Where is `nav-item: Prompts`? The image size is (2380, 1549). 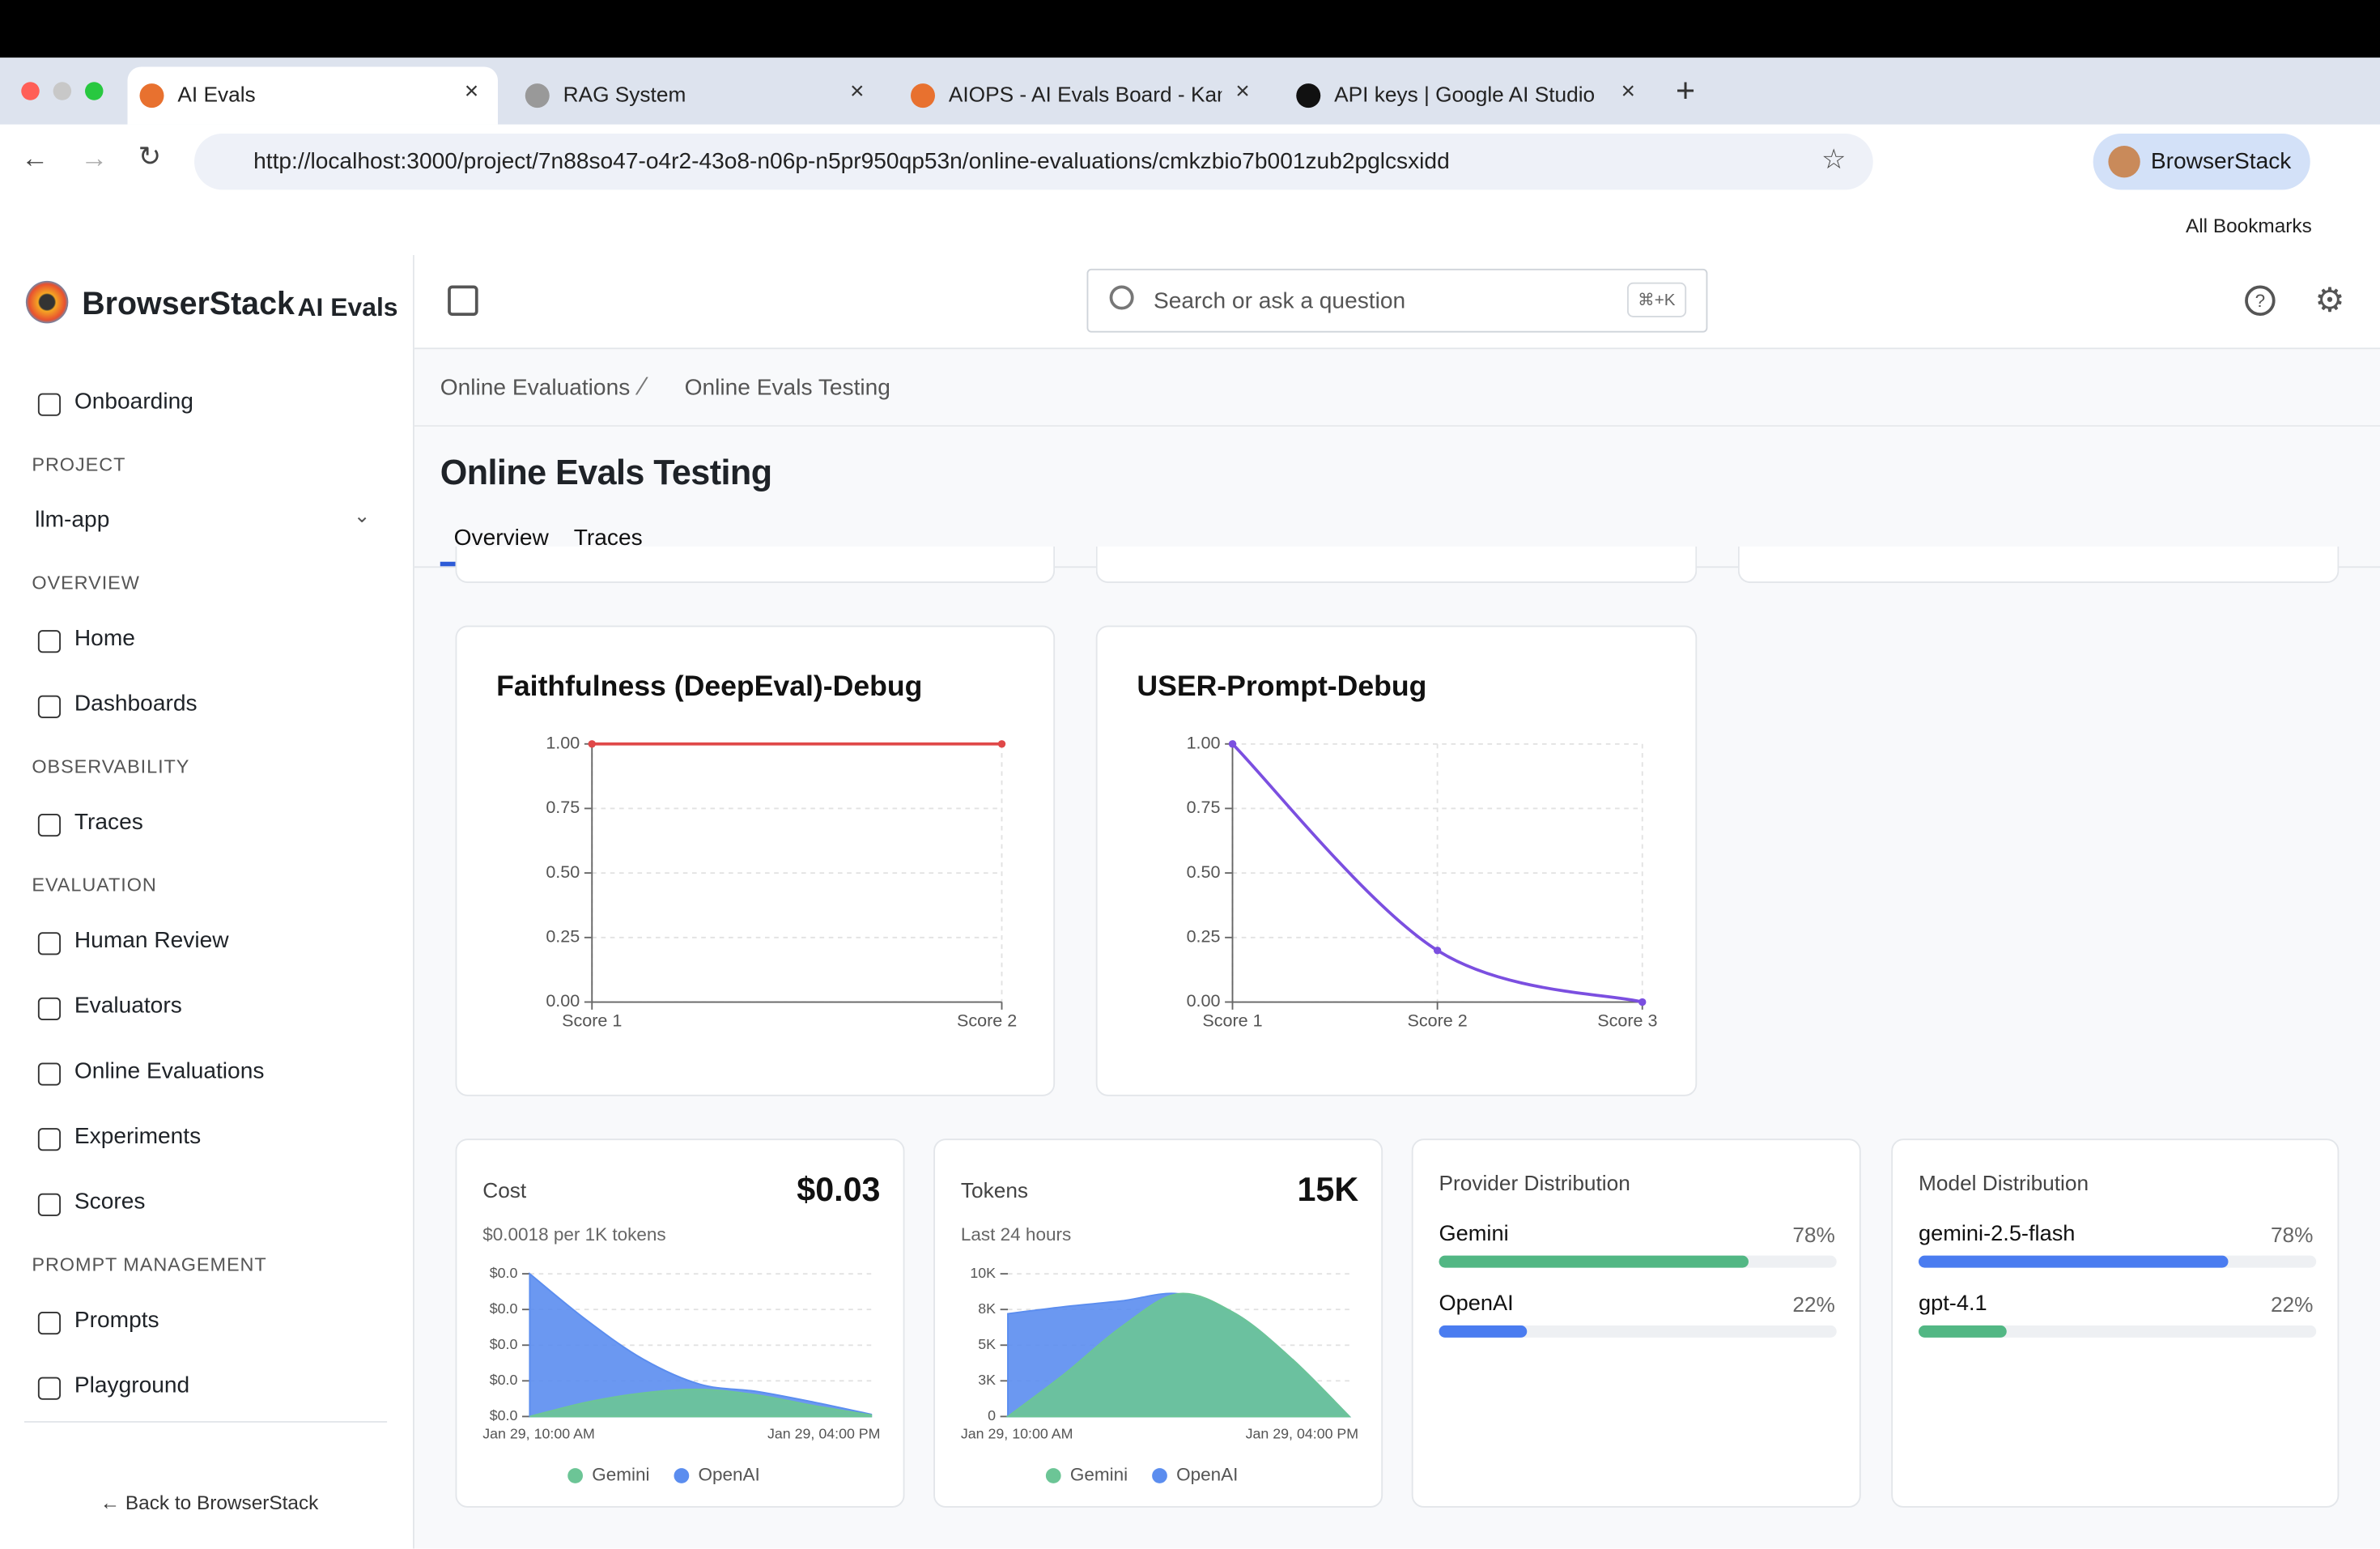
nav-item: Prompts is located at coordinates (116, 1320).